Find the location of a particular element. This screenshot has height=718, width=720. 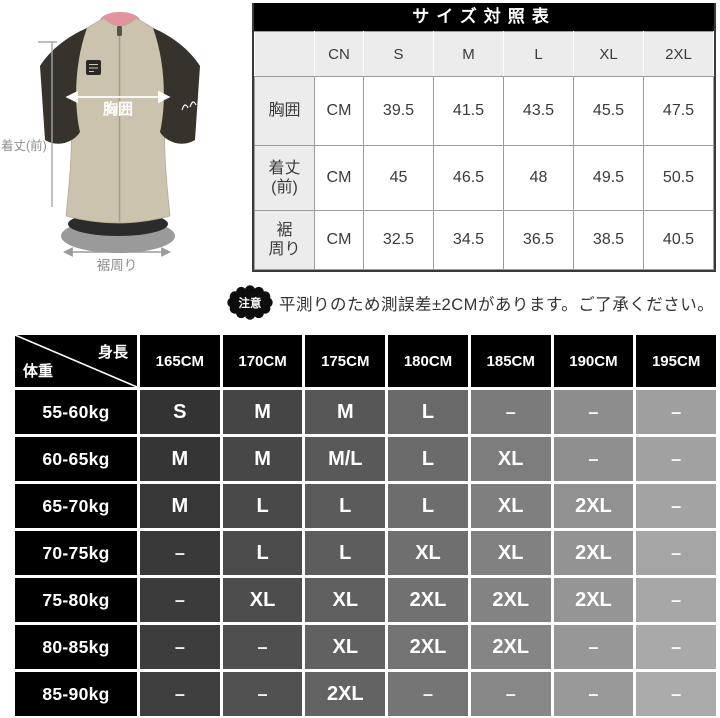

chest-logo-marks is located at coordinates (93, 68).